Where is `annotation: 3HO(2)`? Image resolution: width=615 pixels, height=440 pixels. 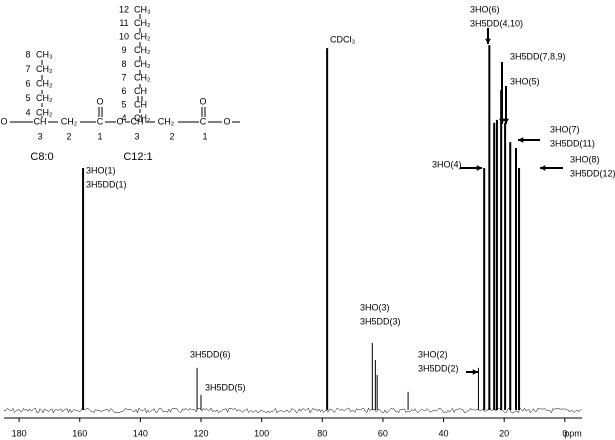
annotation: 3HO(2) is located at coordinates (433, 354).